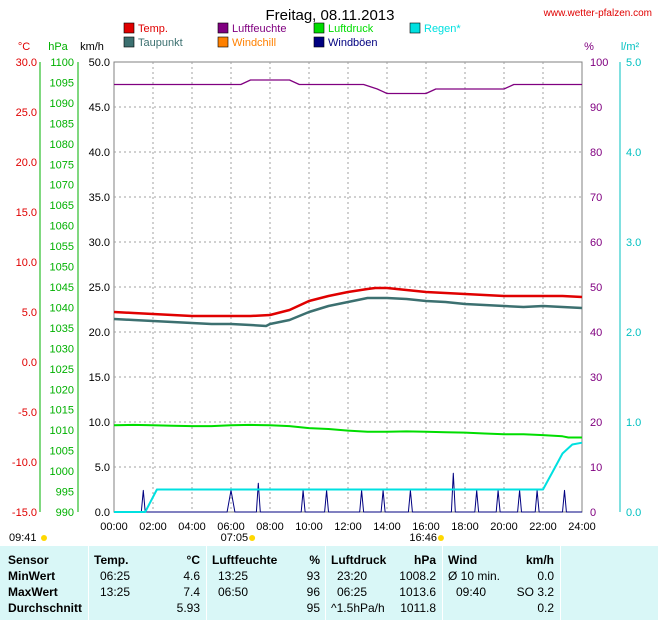 The width and height of the screenshot is (658, 620). What do you see at coordinates (596, 153) in the screenshot?
I see `humidity-tick-label: 80` at bounding box center [596, 153].